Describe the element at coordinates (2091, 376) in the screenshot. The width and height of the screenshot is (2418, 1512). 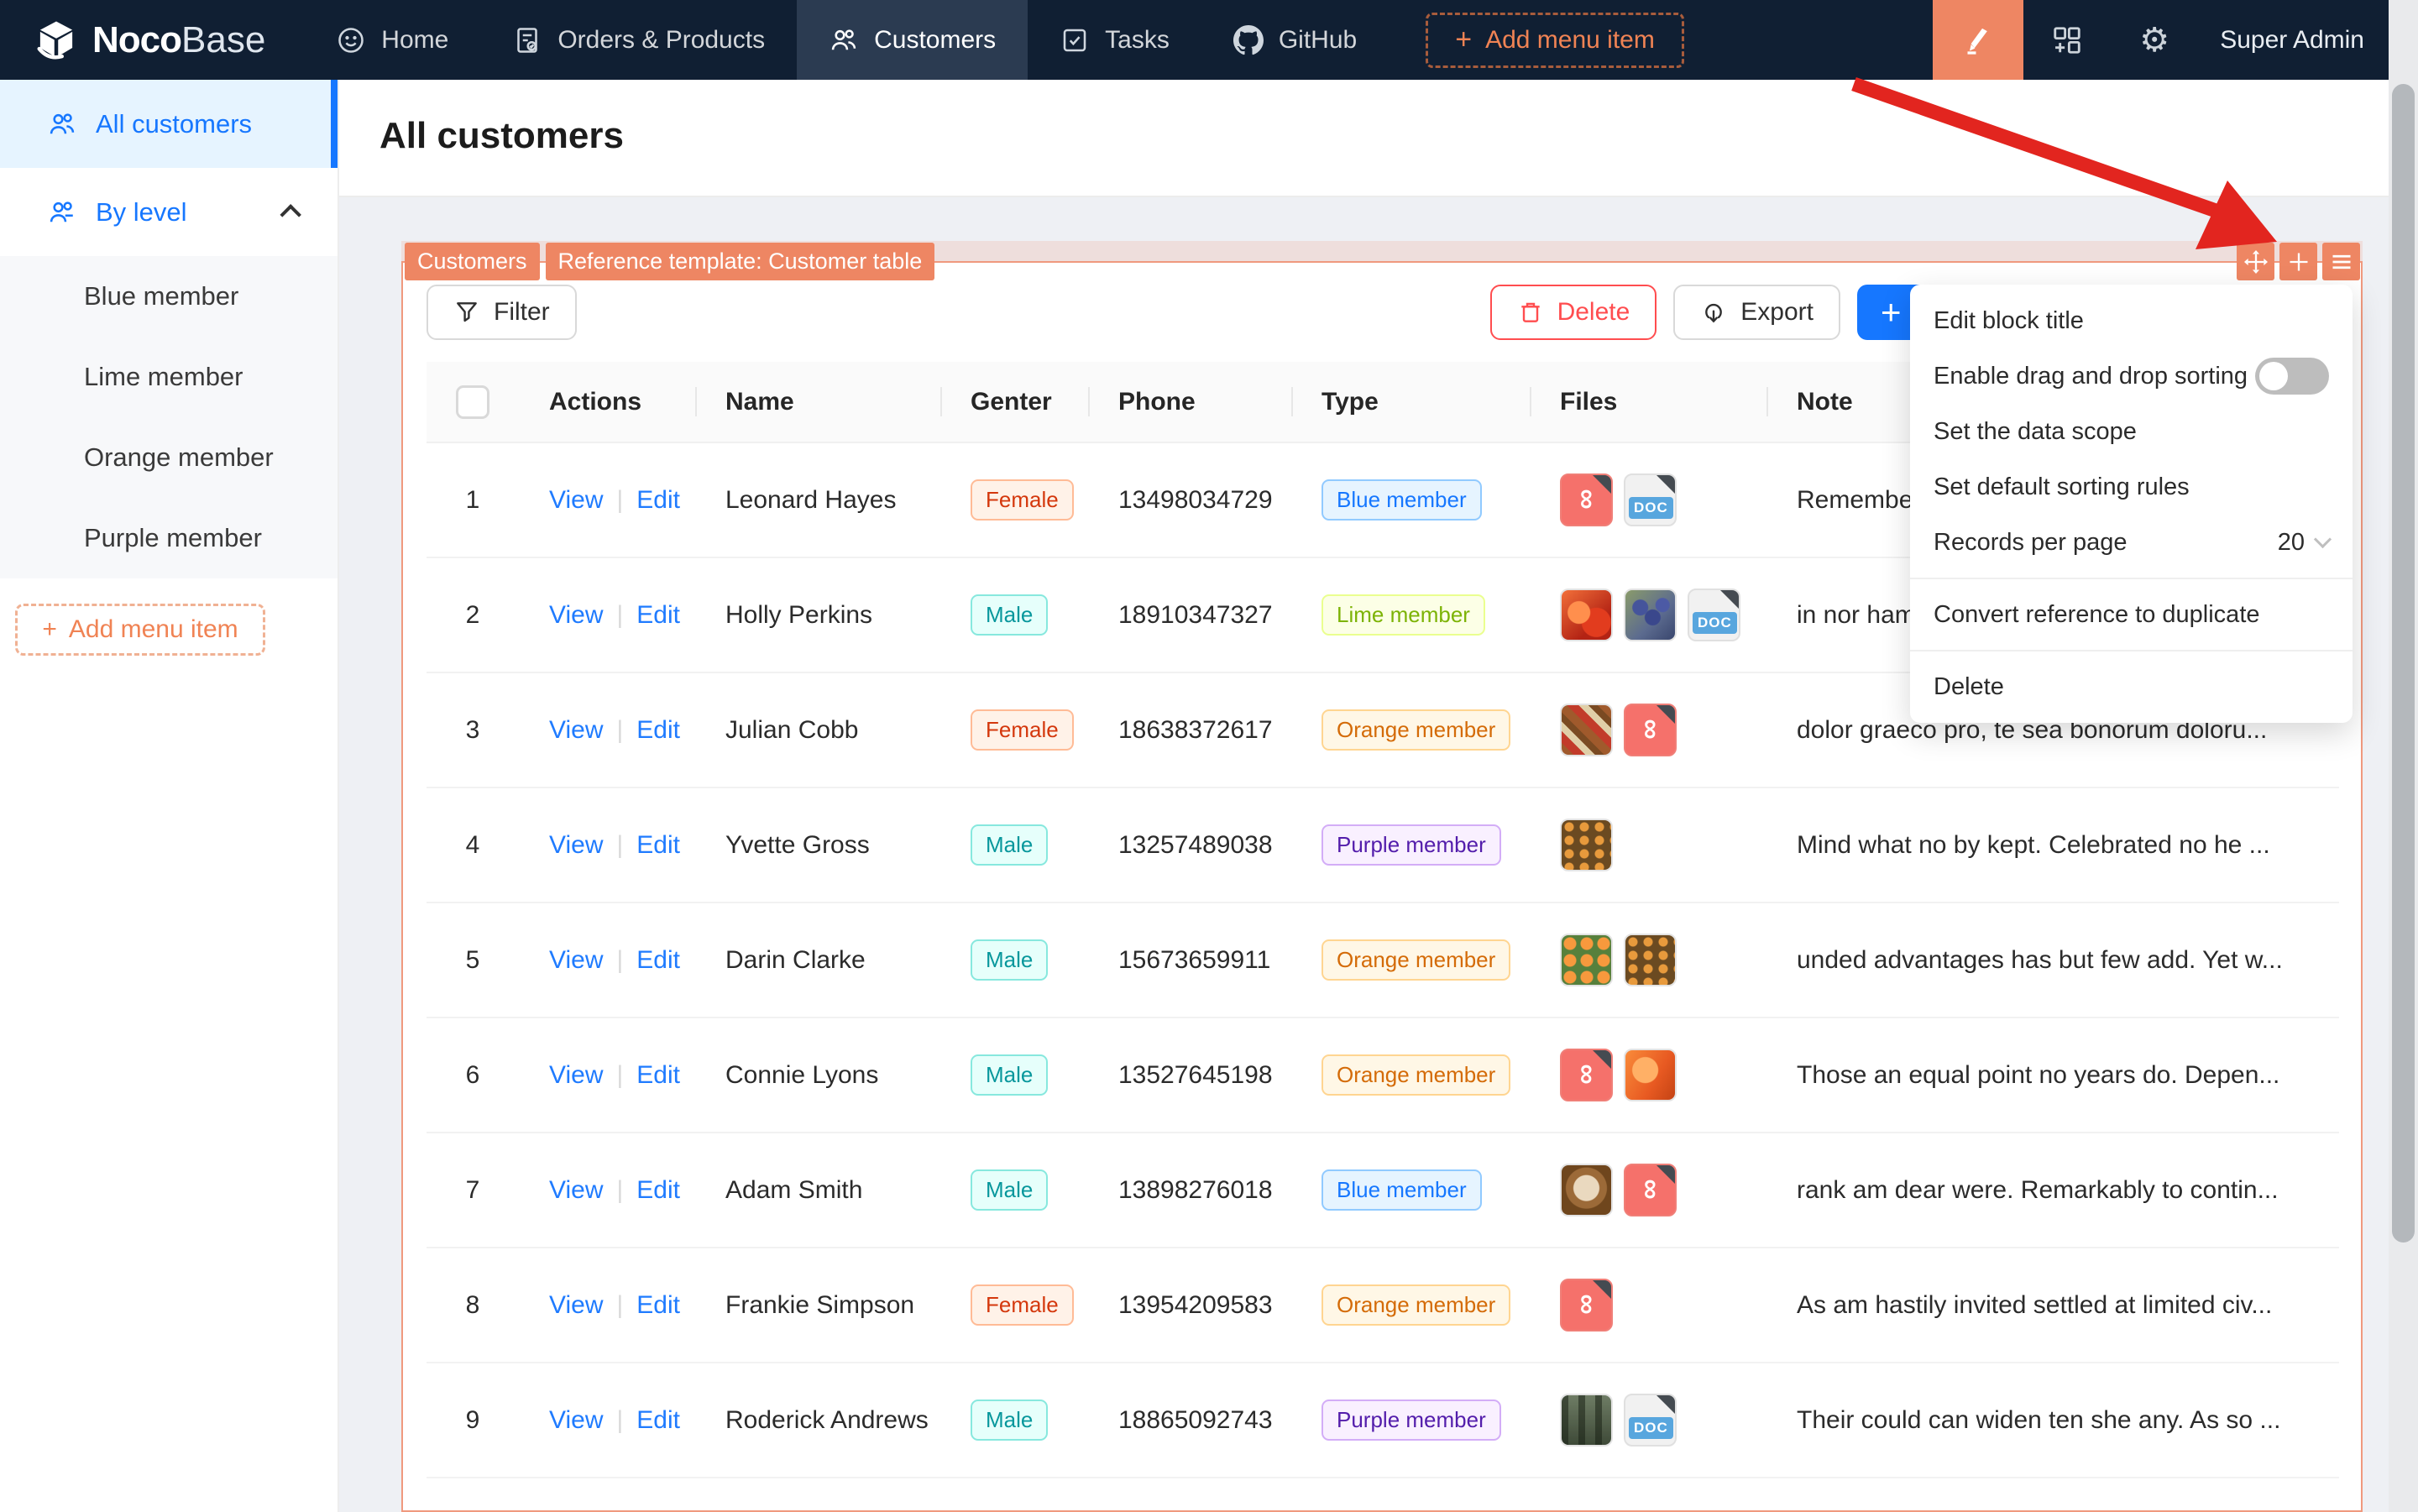
I see `menu-item-label: Enable drag and drop sorting` at that location.